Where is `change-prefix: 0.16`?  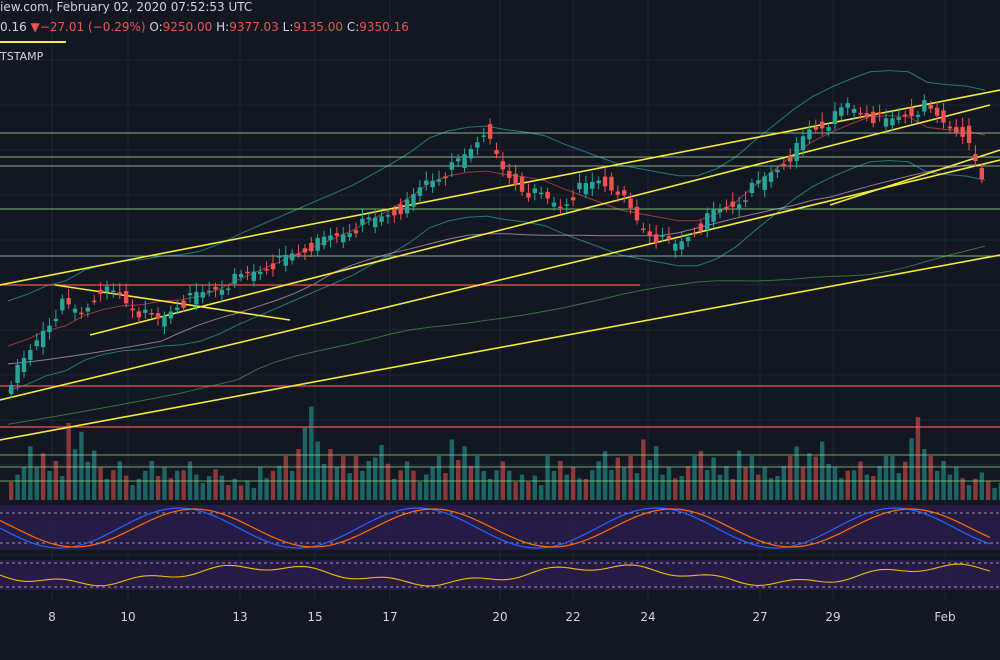
change-prefix: 0.16 is located at coordinates (13, 27).